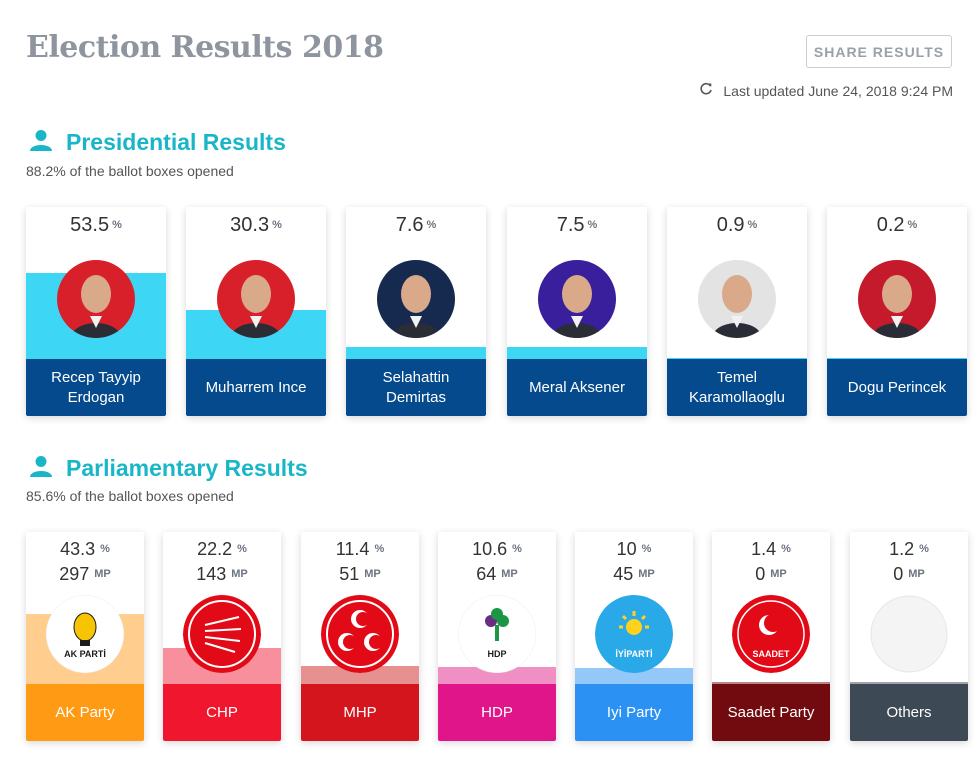 Image resolution: width=980 pixels, height=775 pixels. I want to click on candidate-card: 0.9% Temel Karamollaoglu, so click(737, 311).